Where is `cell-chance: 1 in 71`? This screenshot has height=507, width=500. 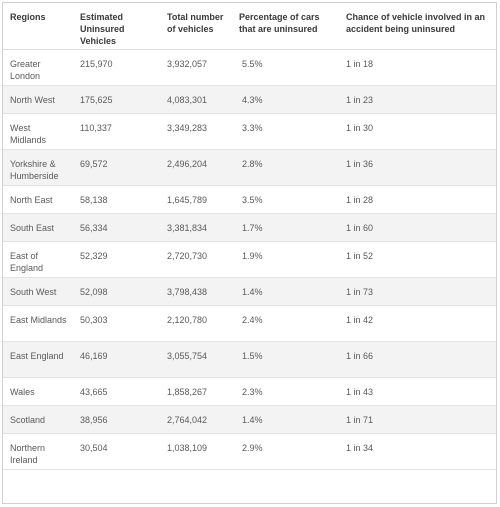
cell-chance: 1 in 71 is located at coordinates (417, 419).